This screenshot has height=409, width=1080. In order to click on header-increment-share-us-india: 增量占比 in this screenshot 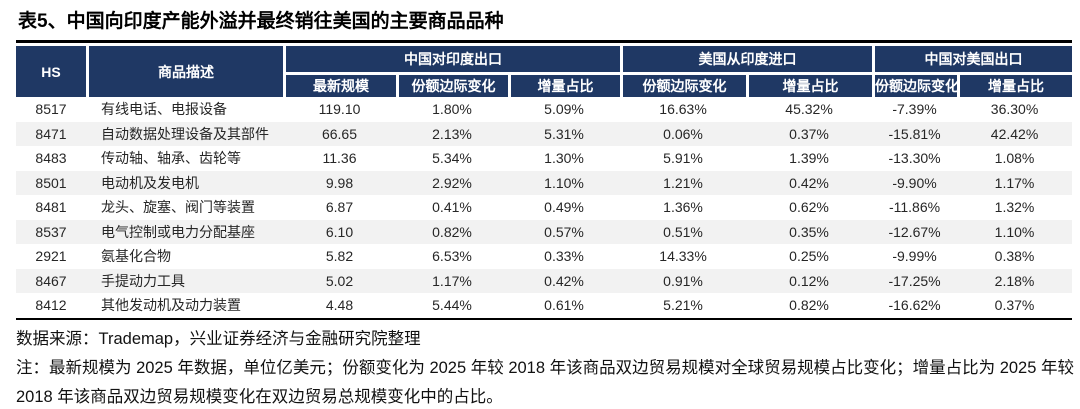, I will do `click(809, 84)`.